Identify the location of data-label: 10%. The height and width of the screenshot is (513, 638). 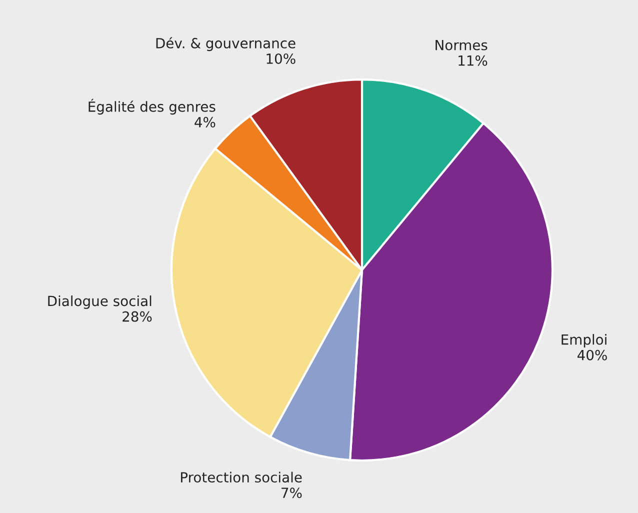
(281, 58).